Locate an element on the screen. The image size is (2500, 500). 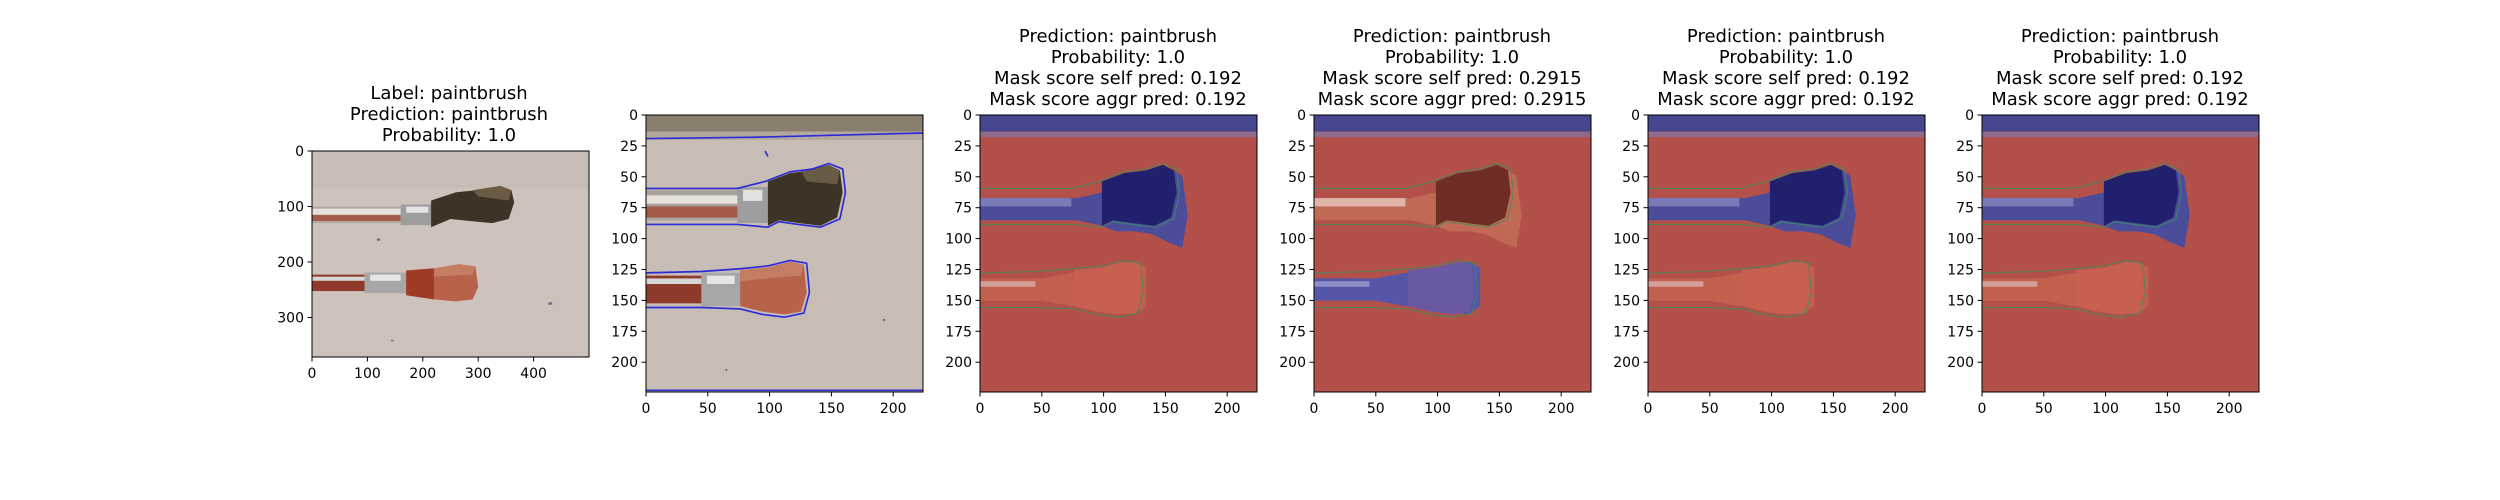
y-tick-label: 300 is located at coordinates (290, 319).